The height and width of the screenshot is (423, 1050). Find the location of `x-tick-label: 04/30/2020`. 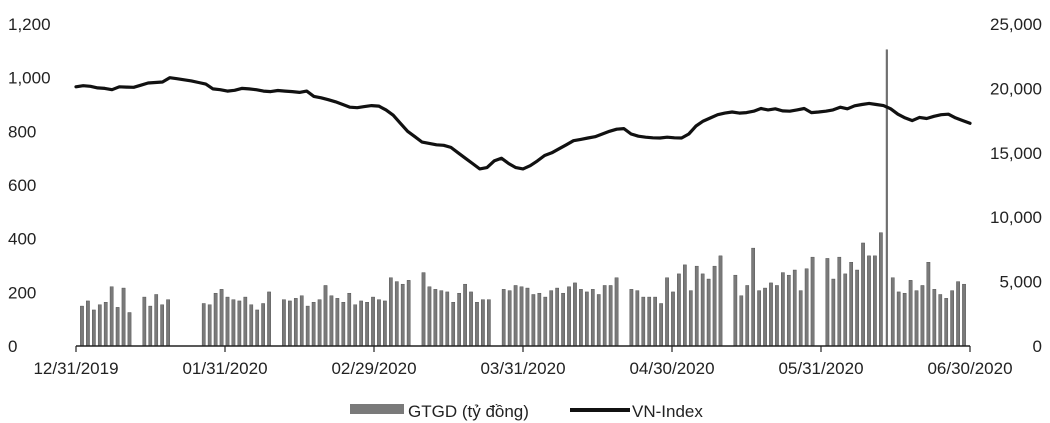

x-tick-label: 04/30/2020 is located at coordinates (671, 368).